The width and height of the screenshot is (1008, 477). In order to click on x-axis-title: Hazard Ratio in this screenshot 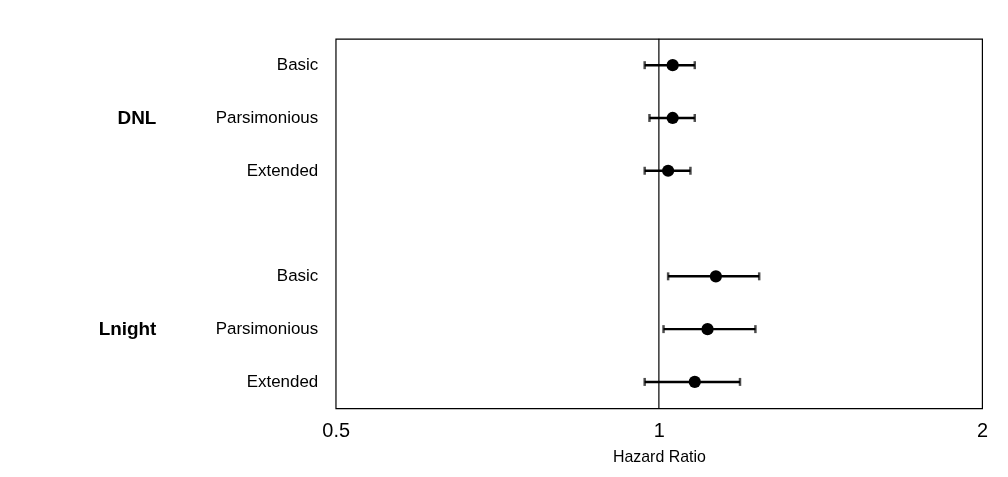, I will do `click(659, 456)`.